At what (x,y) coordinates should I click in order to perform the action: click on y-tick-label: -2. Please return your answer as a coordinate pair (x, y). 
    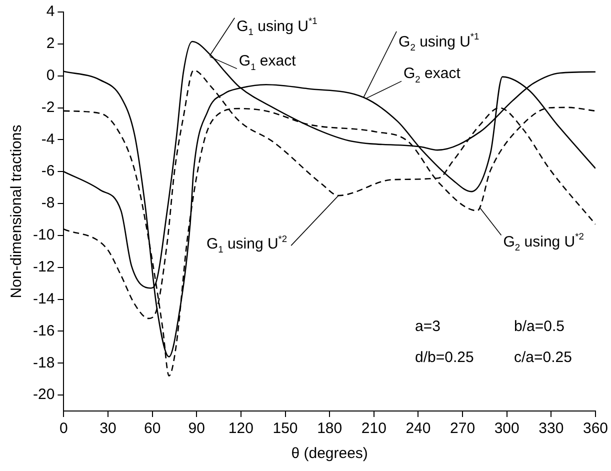
    Looking at the image, I should click on (48, 107).